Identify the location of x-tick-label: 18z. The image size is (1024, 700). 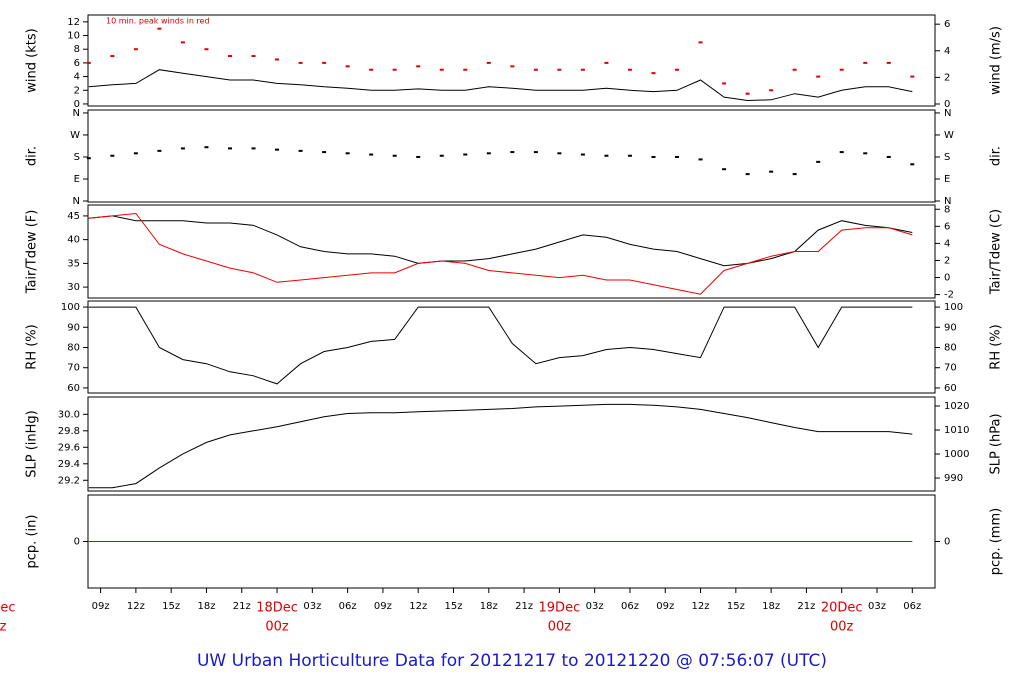
(206, 606).